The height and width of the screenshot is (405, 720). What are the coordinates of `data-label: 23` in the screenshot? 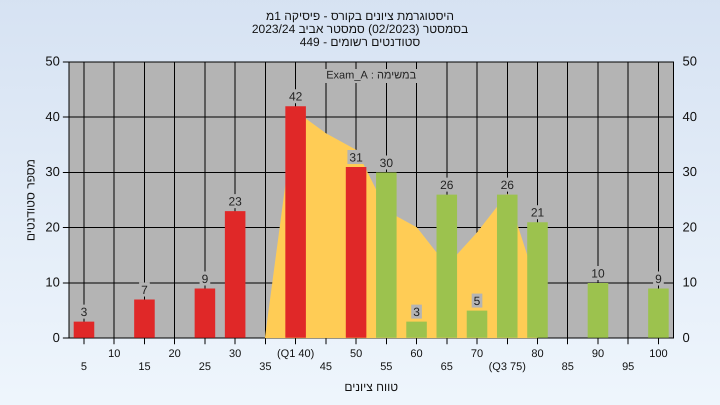 It's located at (235, 201).